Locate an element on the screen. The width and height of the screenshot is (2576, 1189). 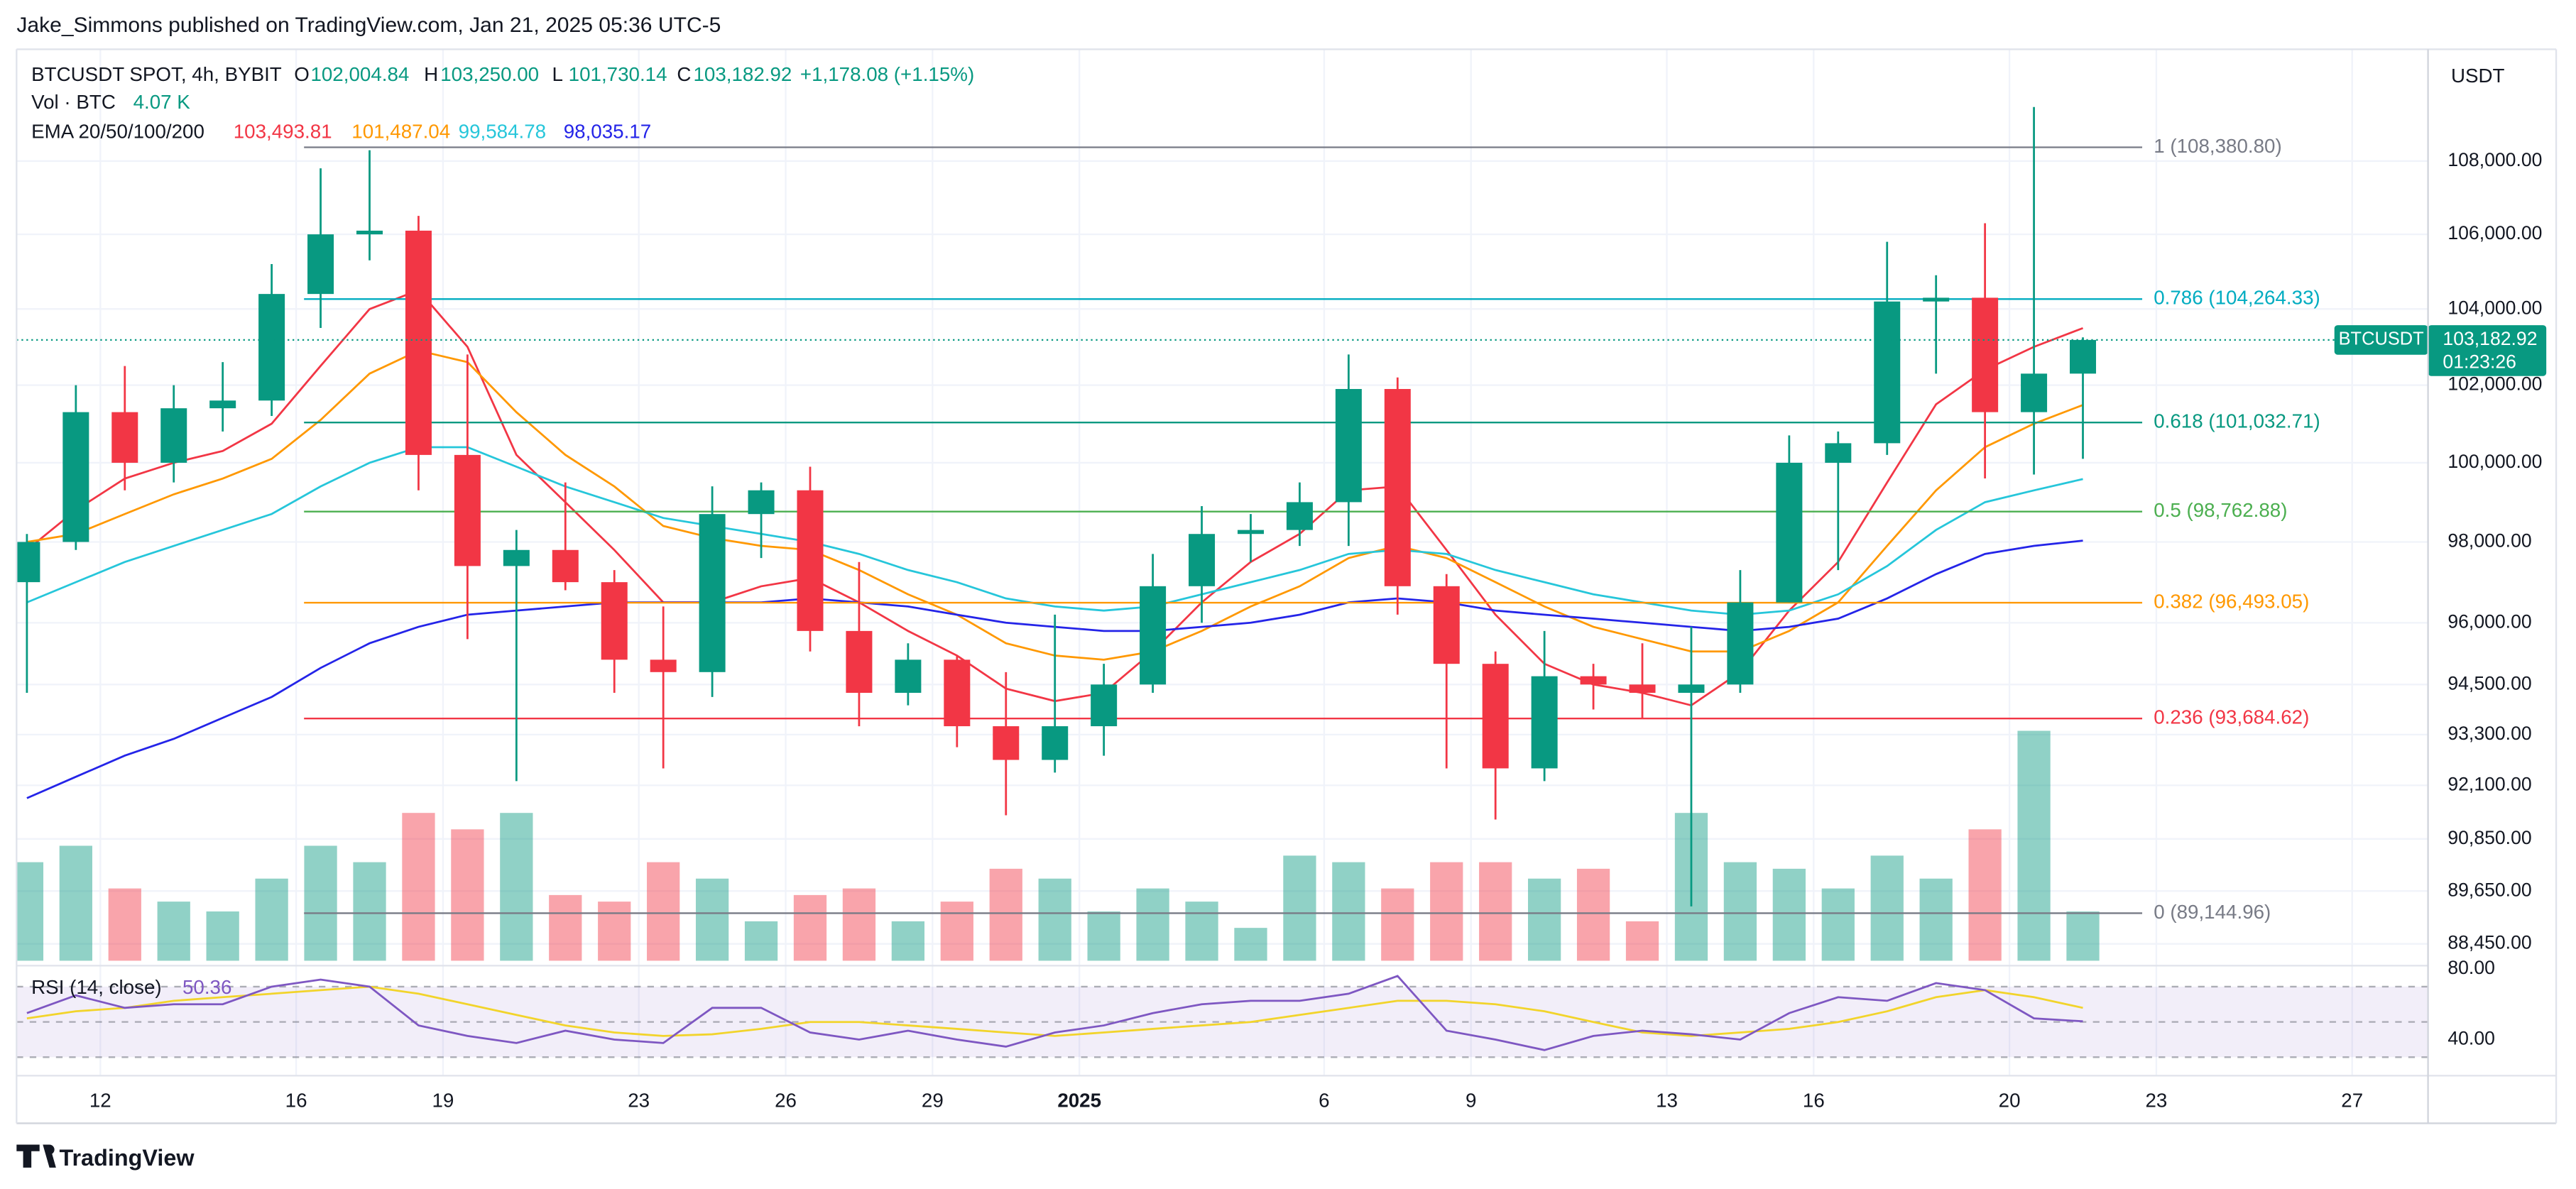
x-tick-label: 19 is located at coordinates (443, 1101).